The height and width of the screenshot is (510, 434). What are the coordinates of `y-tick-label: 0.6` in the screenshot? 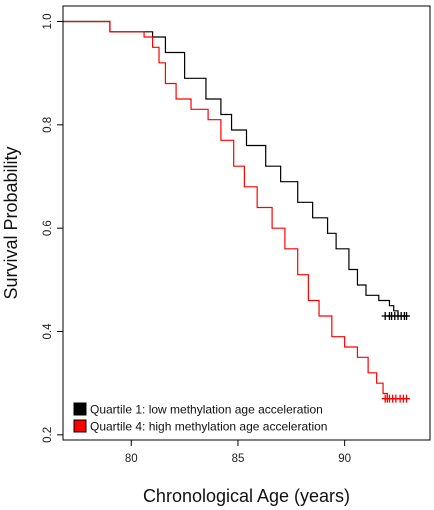 It's located at (48, 228).